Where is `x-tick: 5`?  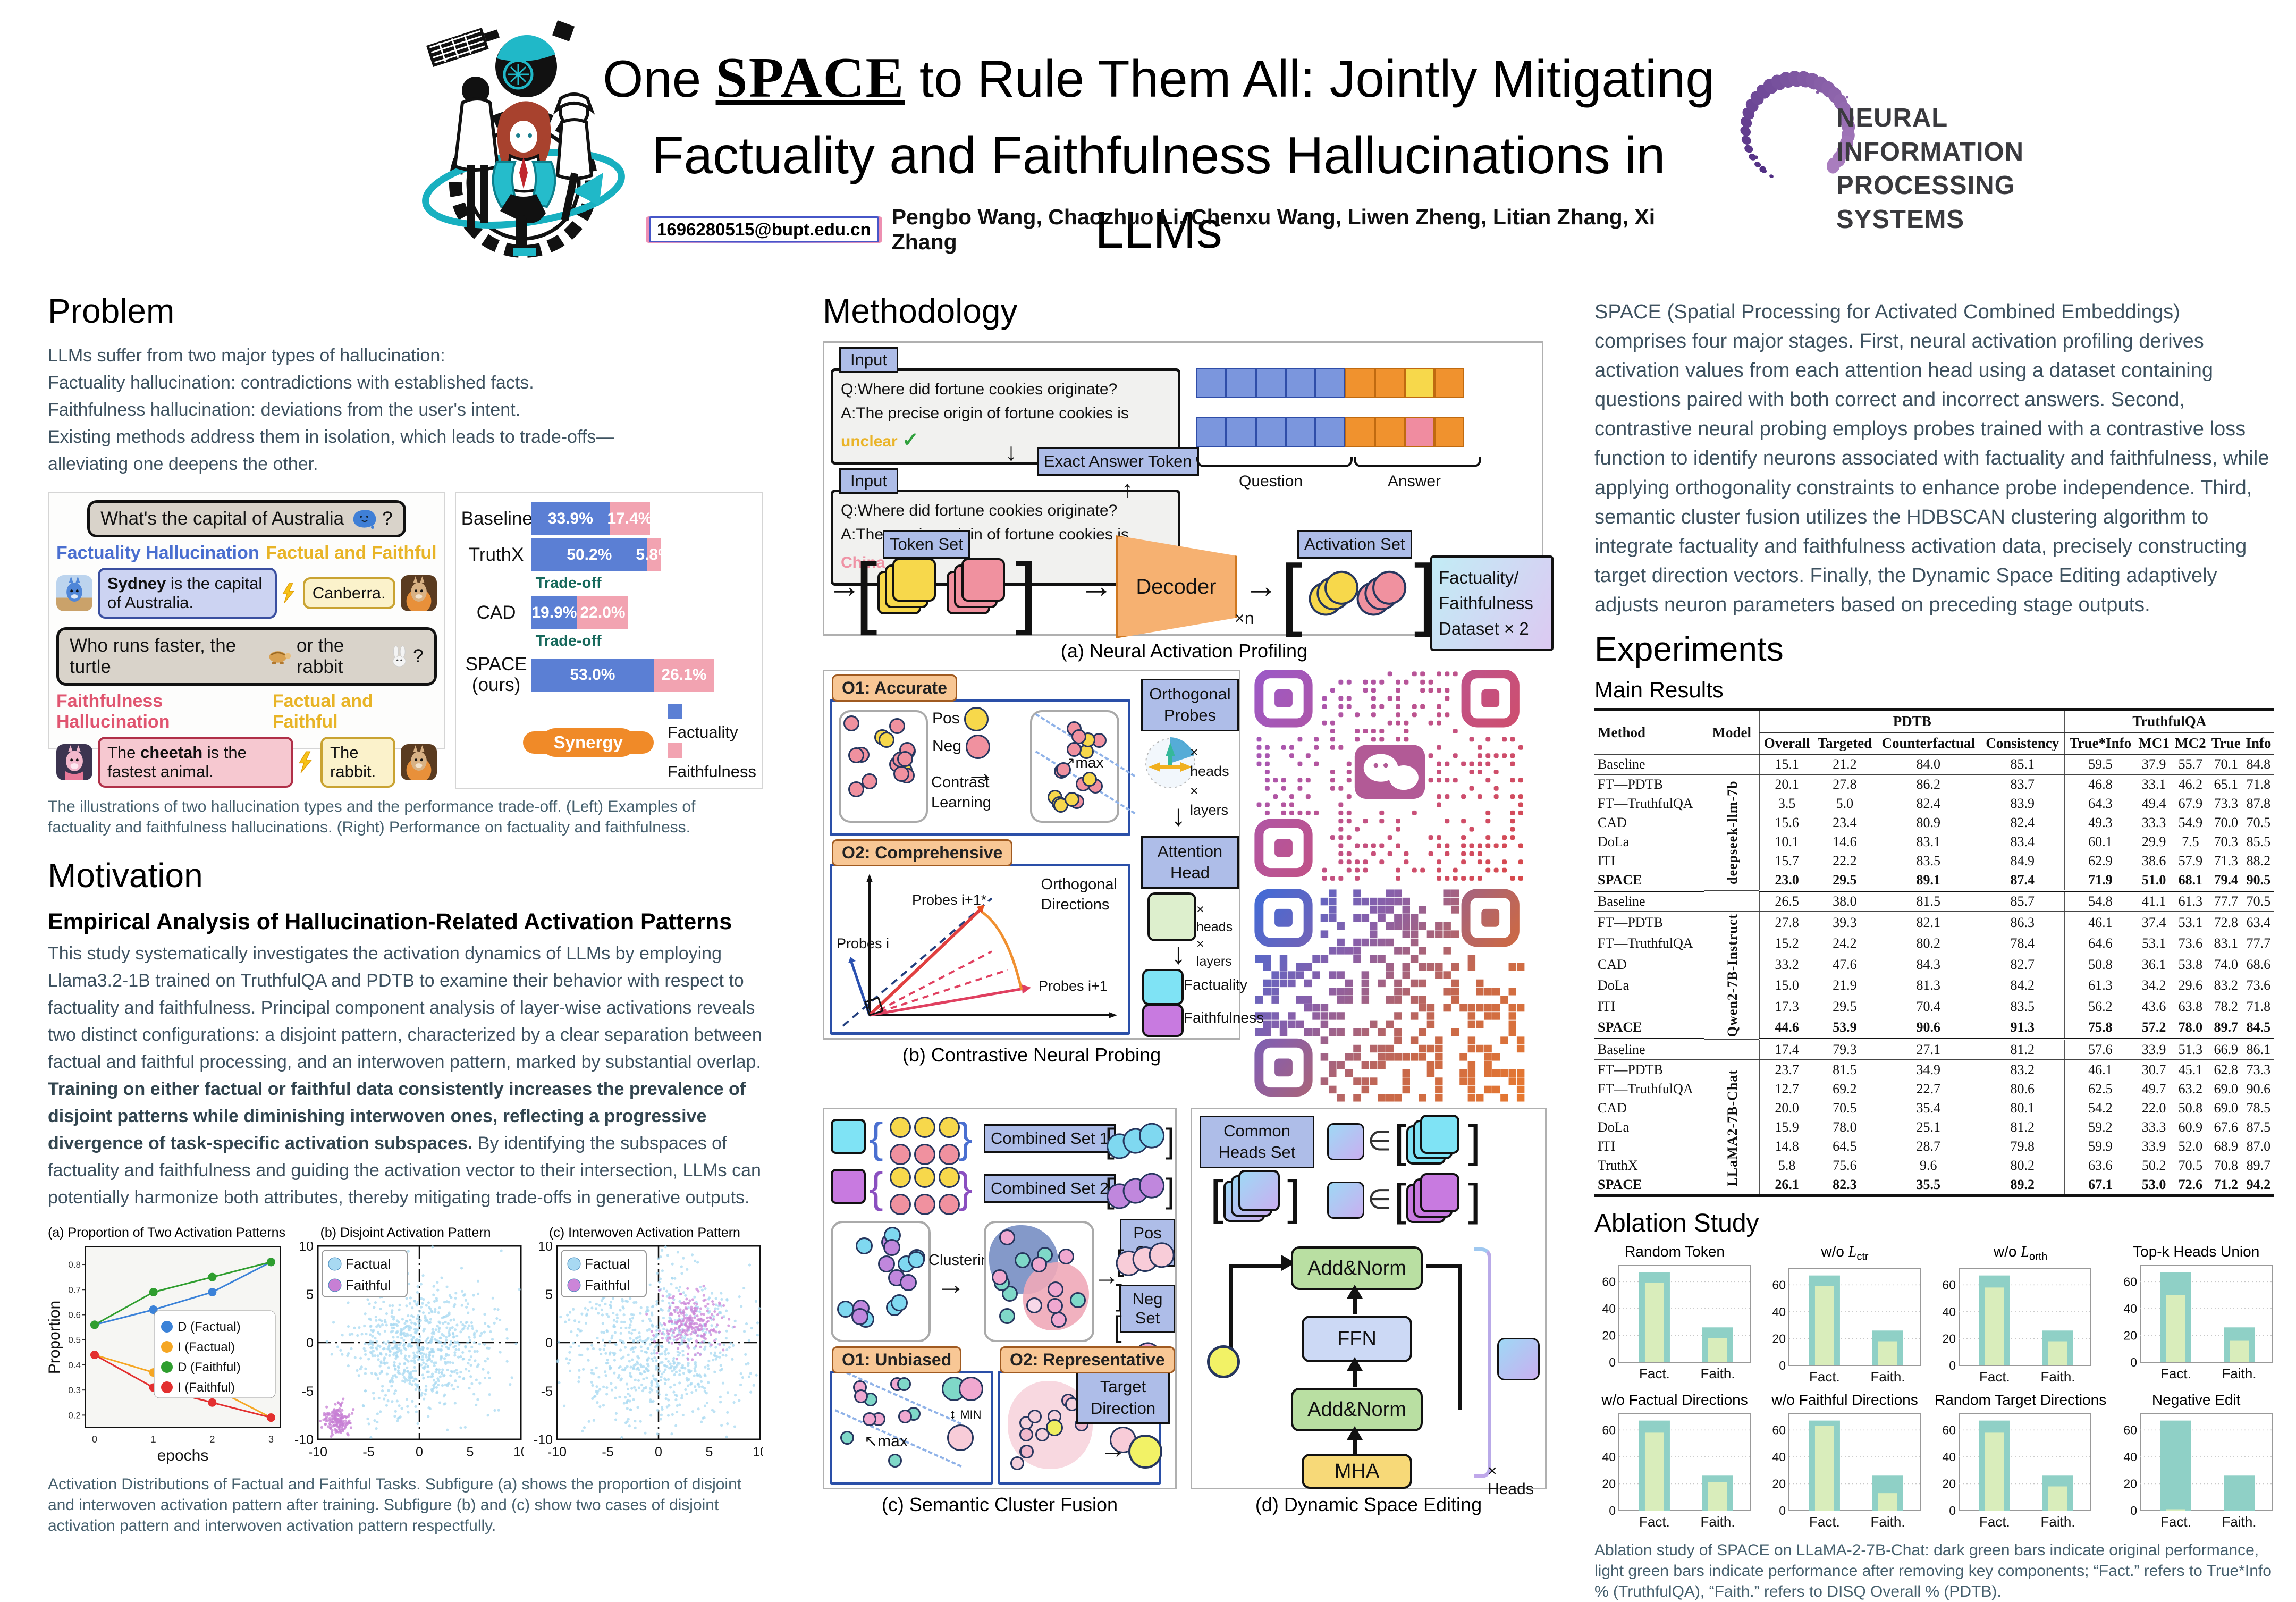
x-tick: 5 is located at coordinates (709, 1452).